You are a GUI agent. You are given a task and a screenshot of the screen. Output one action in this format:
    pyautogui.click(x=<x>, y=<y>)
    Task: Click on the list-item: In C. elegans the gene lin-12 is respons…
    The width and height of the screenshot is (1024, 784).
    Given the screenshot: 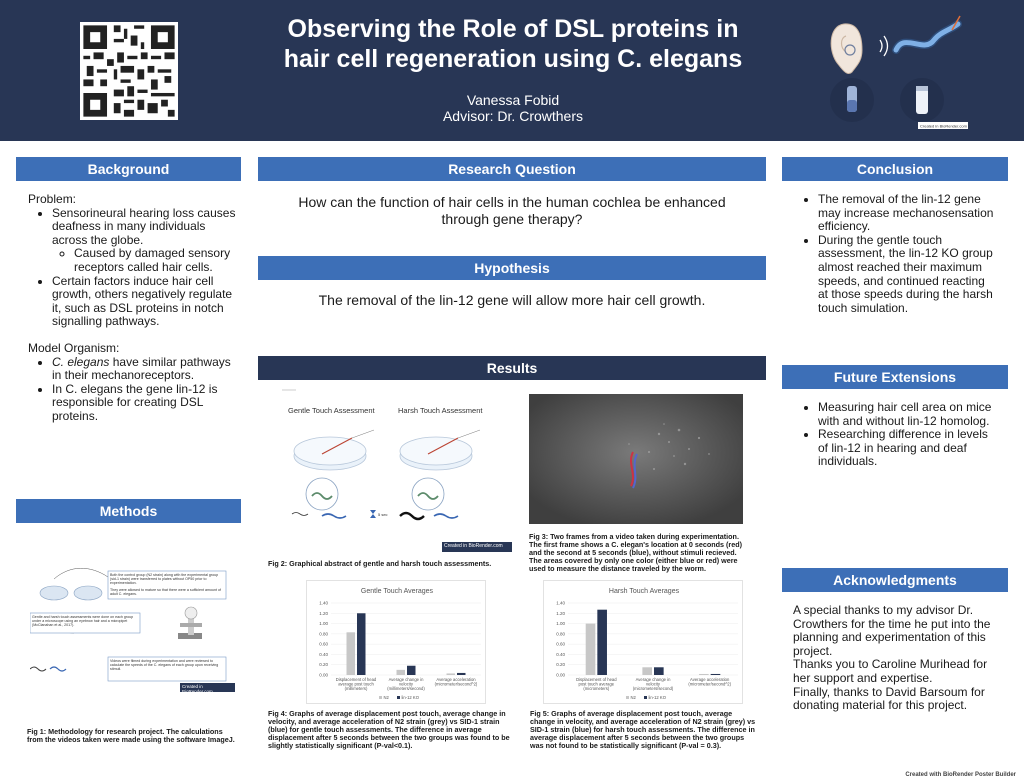 What is the action you would take?
    pyautogui.click(x=146, y=403)
    